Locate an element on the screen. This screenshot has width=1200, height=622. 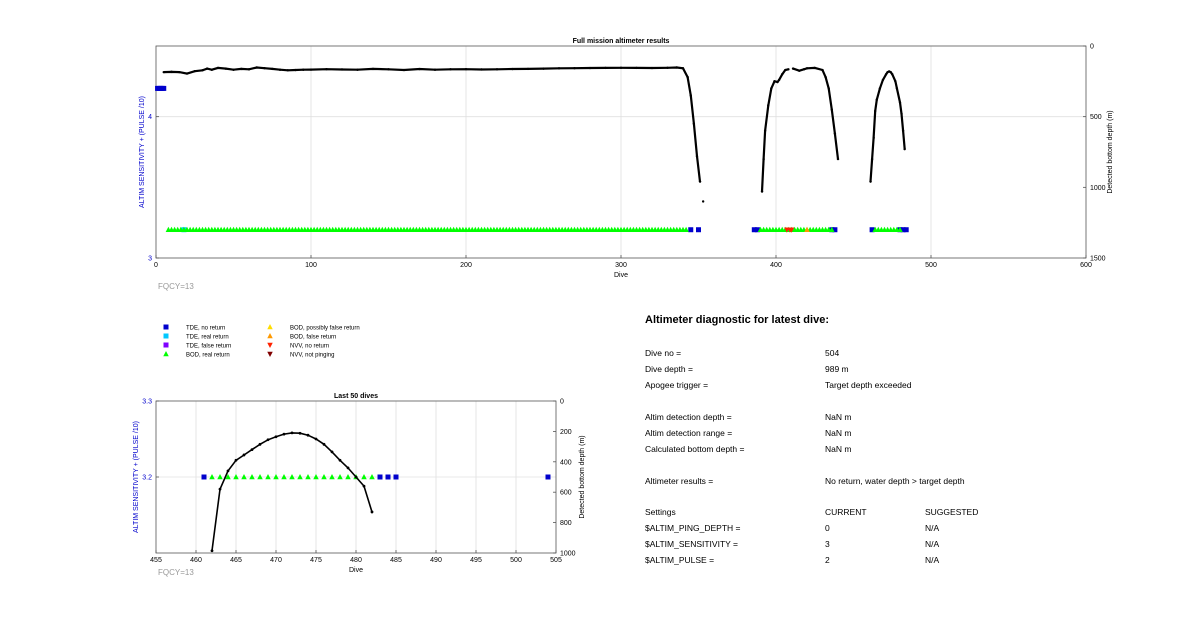
settings-header-label: Settings is located at coordinates (660, 512).